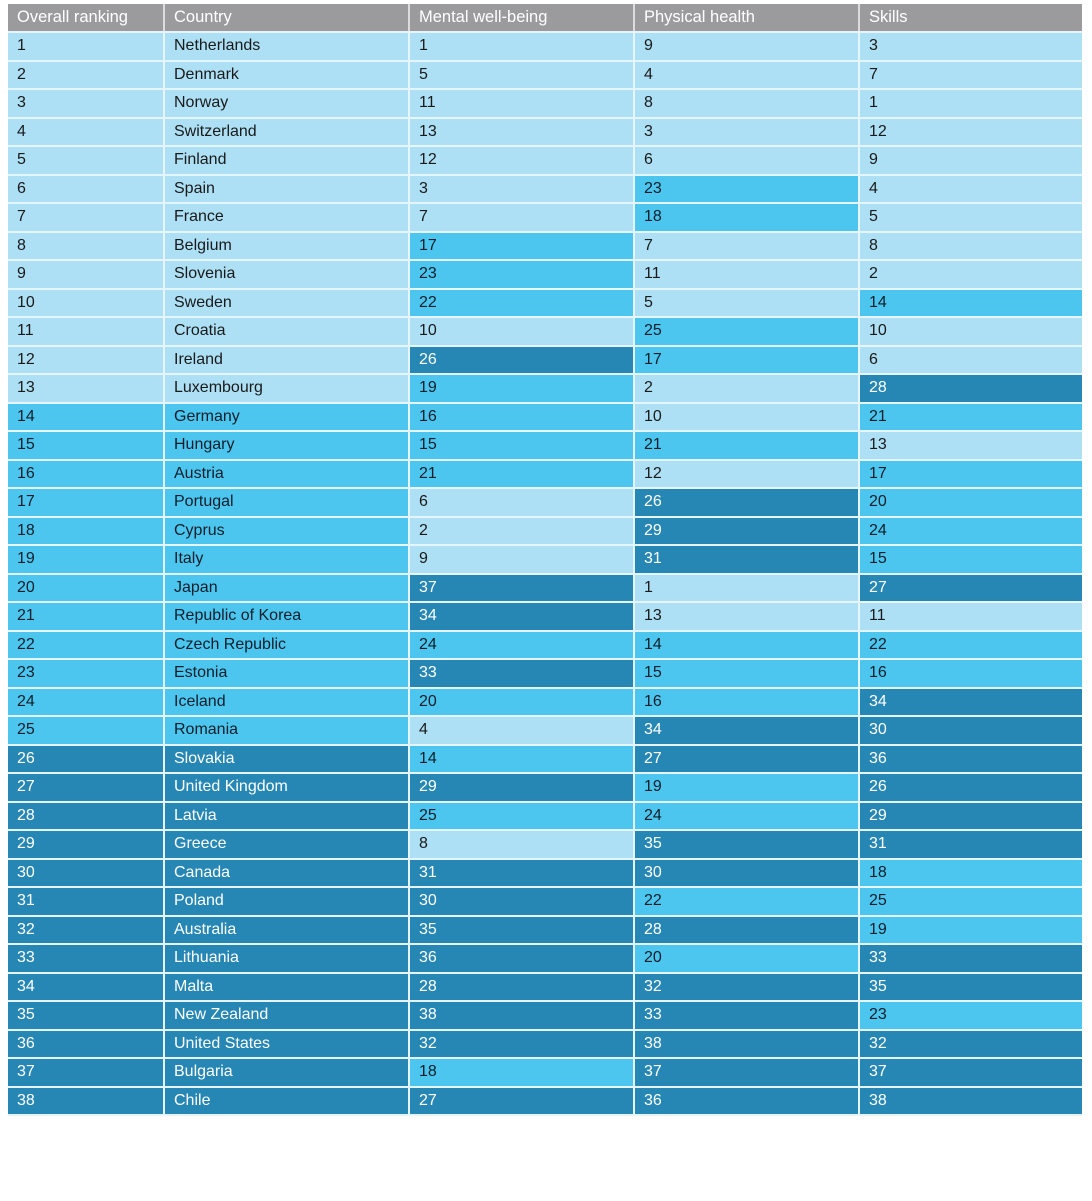 Image resolution: width=1092 pixels, height=1201 pixels. I want to click on table-row: 38 Chile 27 36 38, so click(545, 1100).